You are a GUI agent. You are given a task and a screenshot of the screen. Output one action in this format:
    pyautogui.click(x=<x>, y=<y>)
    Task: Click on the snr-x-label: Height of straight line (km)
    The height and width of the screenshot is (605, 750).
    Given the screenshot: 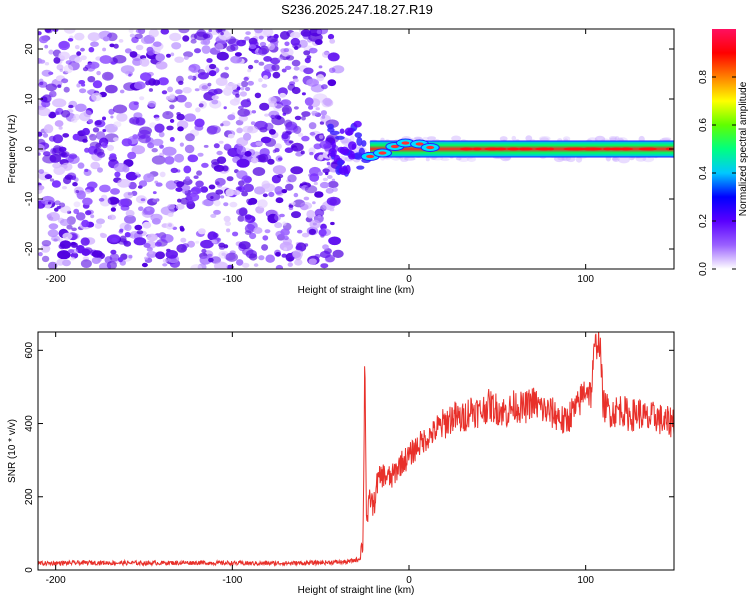 What is the action you would take?
    pyautogui.click(x=356, y=590)
    